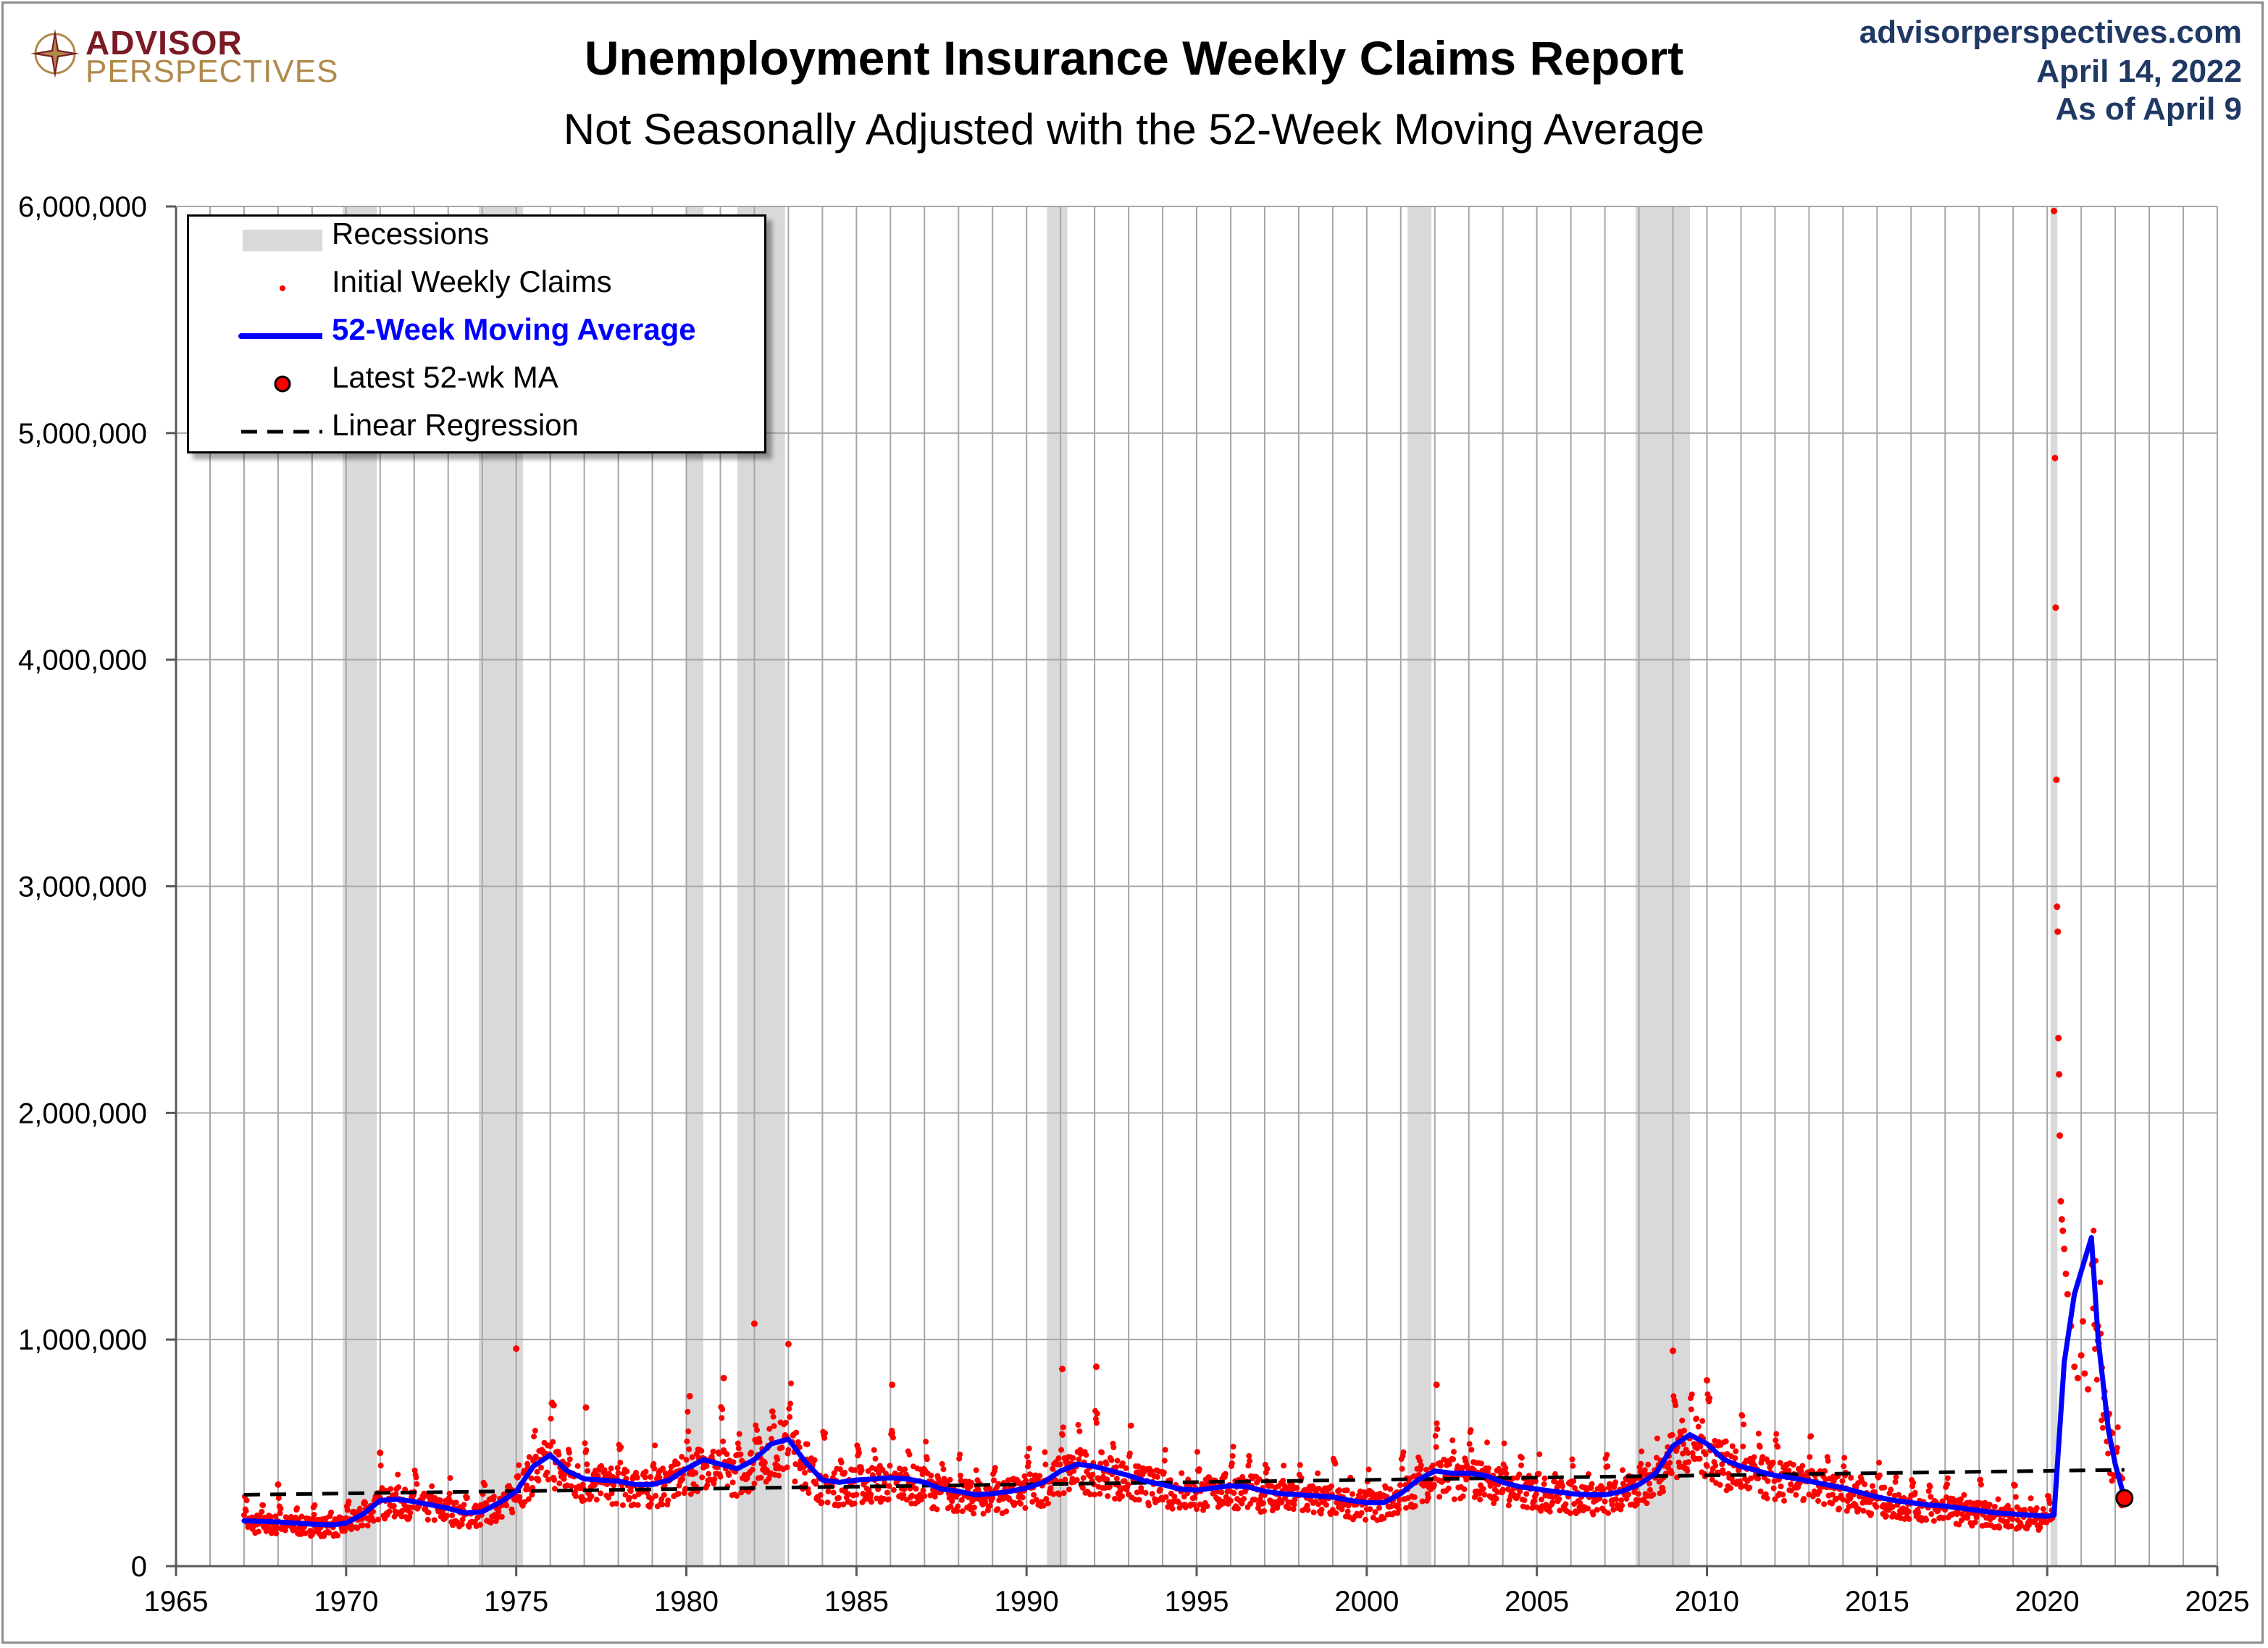  What do you see at coordinates (2218, 1602) in the screenshot?
I see `x-tick-label: 2025` at bounding box center [2218, 1602].